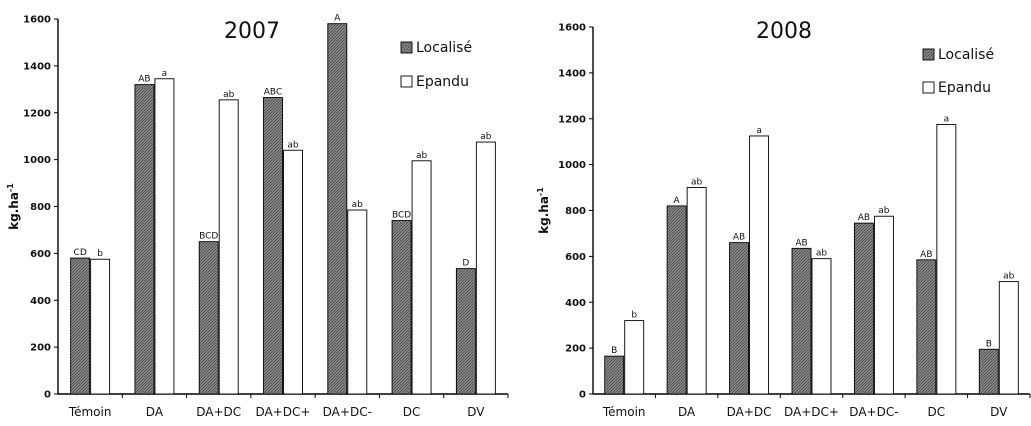  I want to click on bar-significance-label: CD, so click(80, 253).